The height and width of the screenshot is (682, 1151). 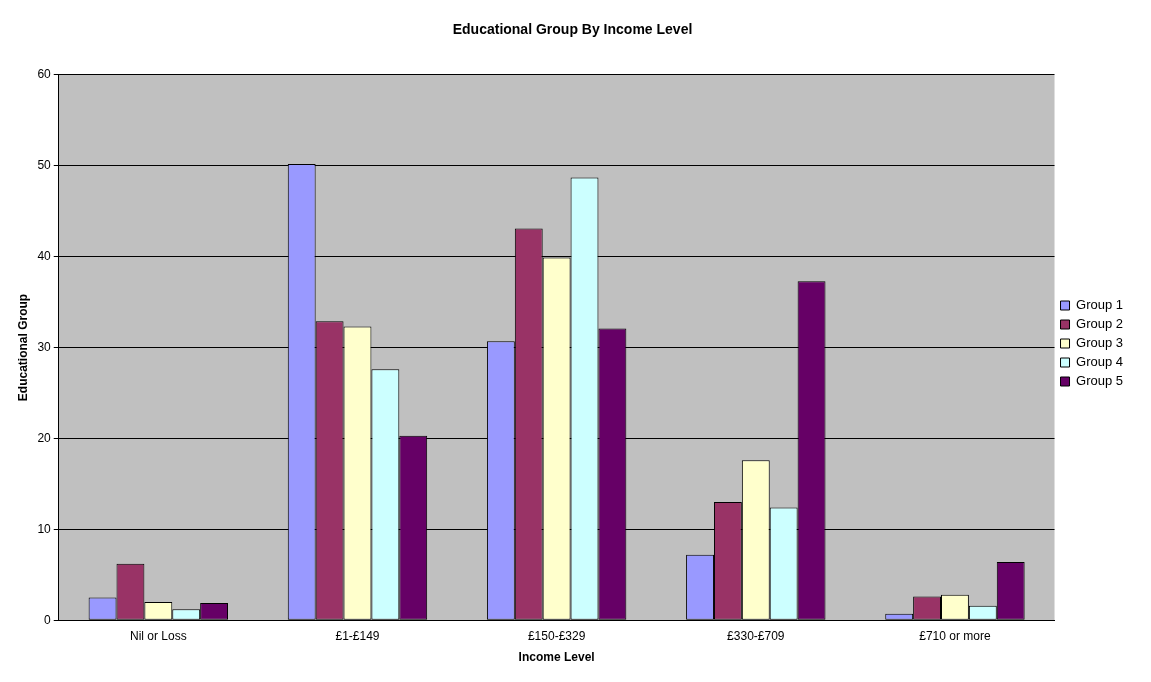 I want to click on legend-label: Group 5, so click(x=1100, y=381).